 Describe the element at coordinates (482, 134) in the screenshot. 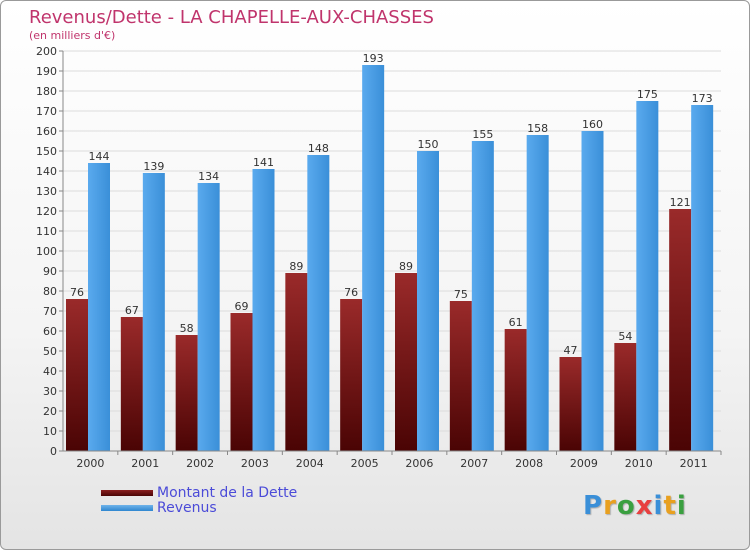

I see `data-label-revenue: 155` at that location.